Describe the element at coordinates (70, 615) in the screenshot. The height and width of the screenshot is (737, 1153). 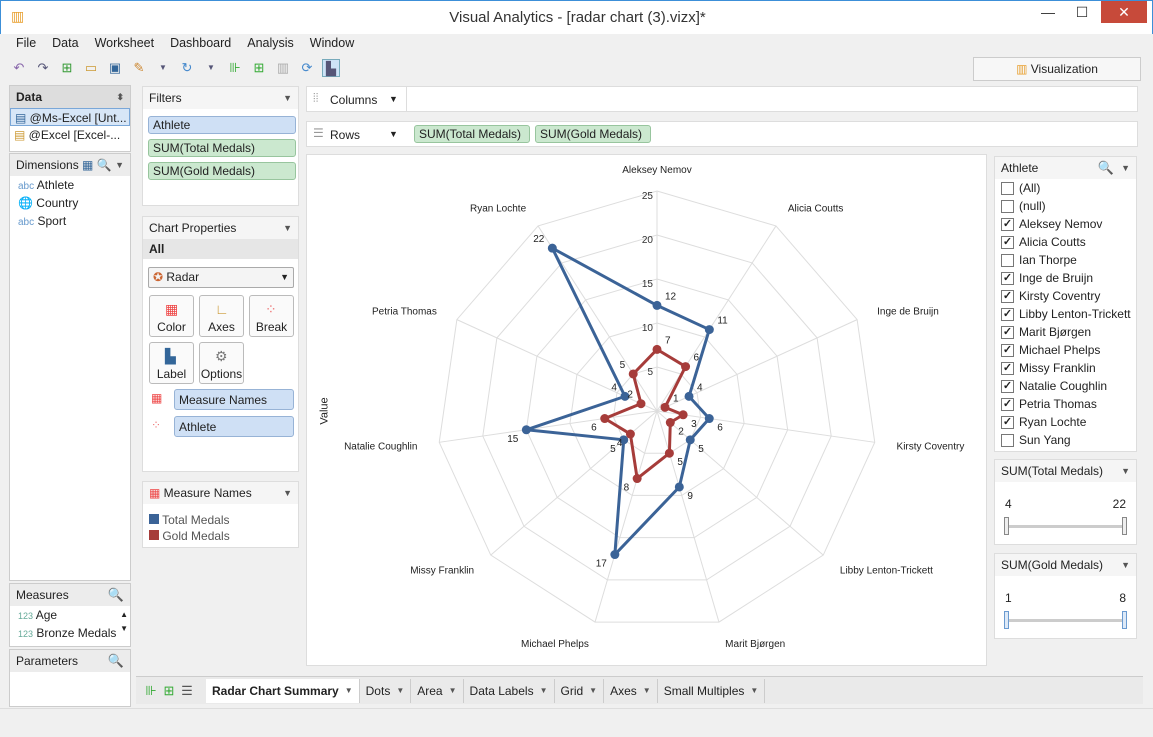
I see `measure-item: 123 Age` at that location.